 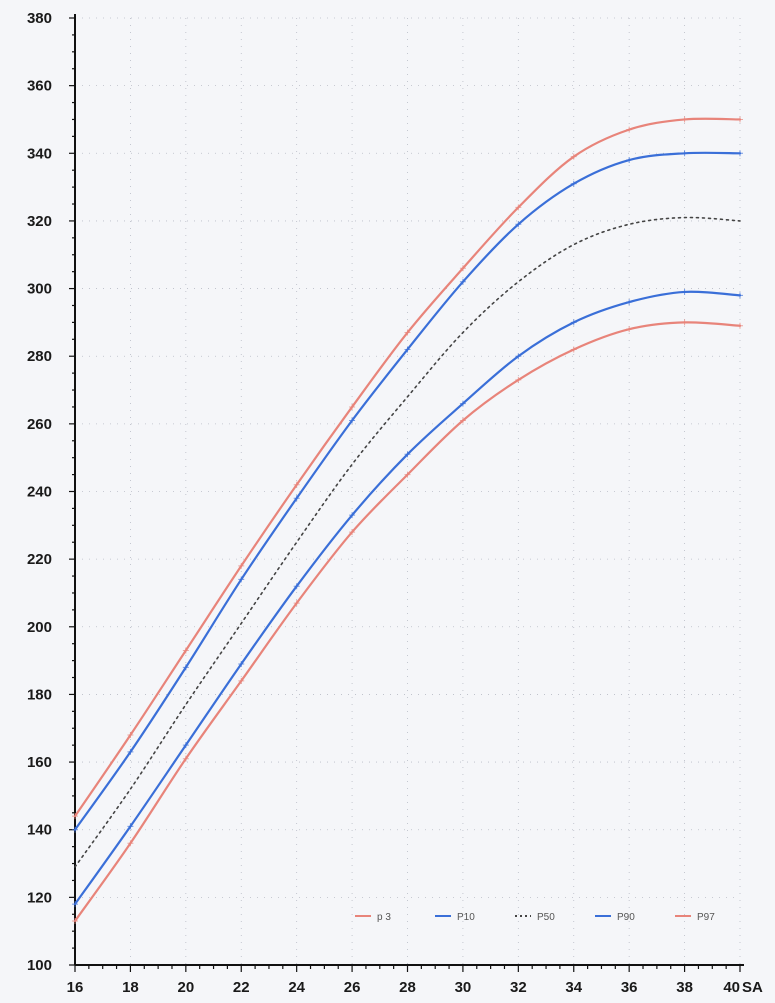 What do you see at coordinates (39, 86) in the screenshot?
I see `y-tick-label: 360` at bounding box center [39, 86].